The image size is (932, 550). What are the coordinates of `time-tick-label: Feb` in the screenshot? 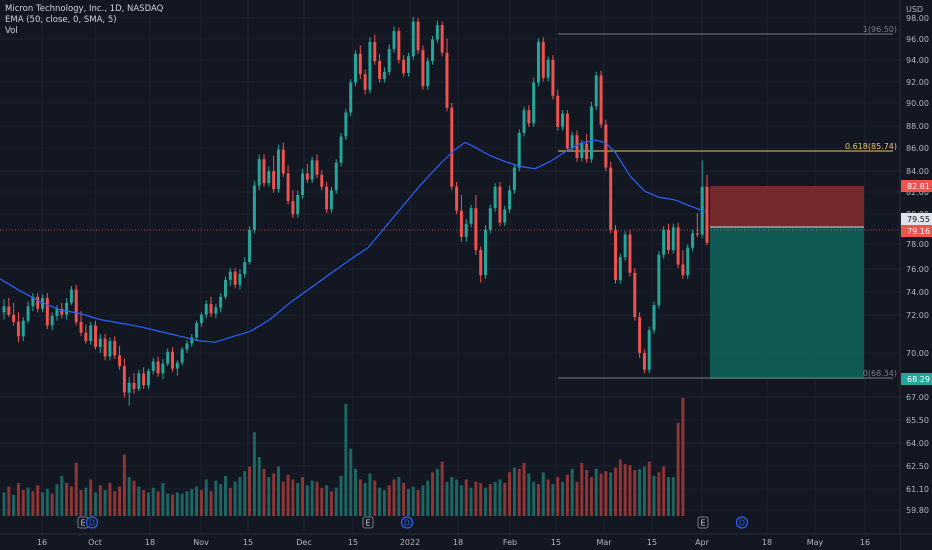 It's located at (510, 542).